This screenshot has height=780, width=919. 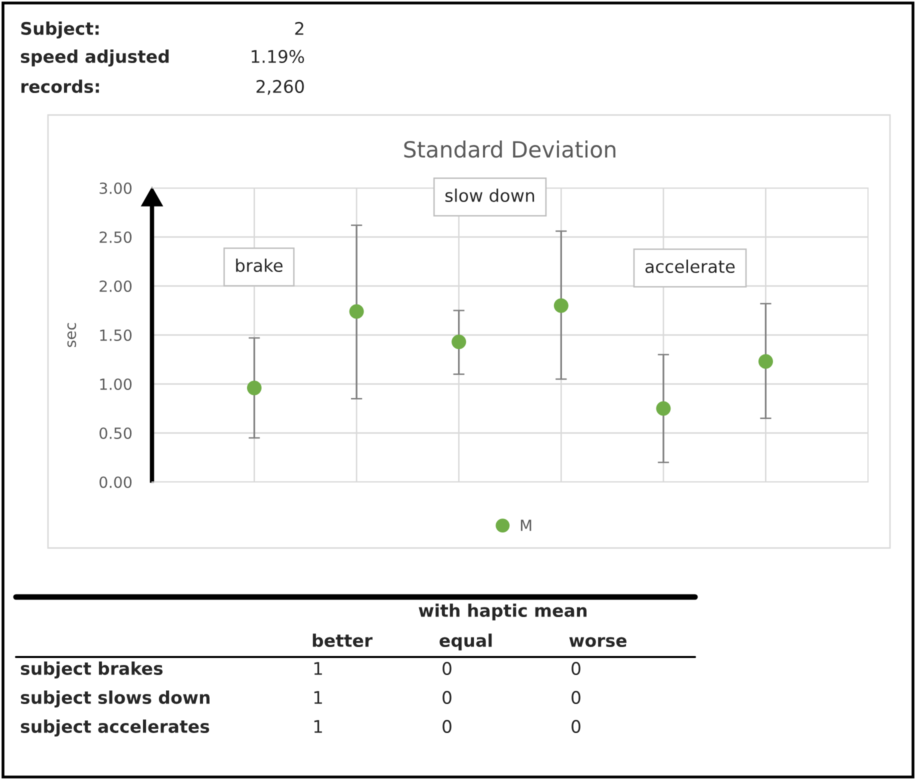 I want to click on text: subject slows down, so click(x=115, y=699).